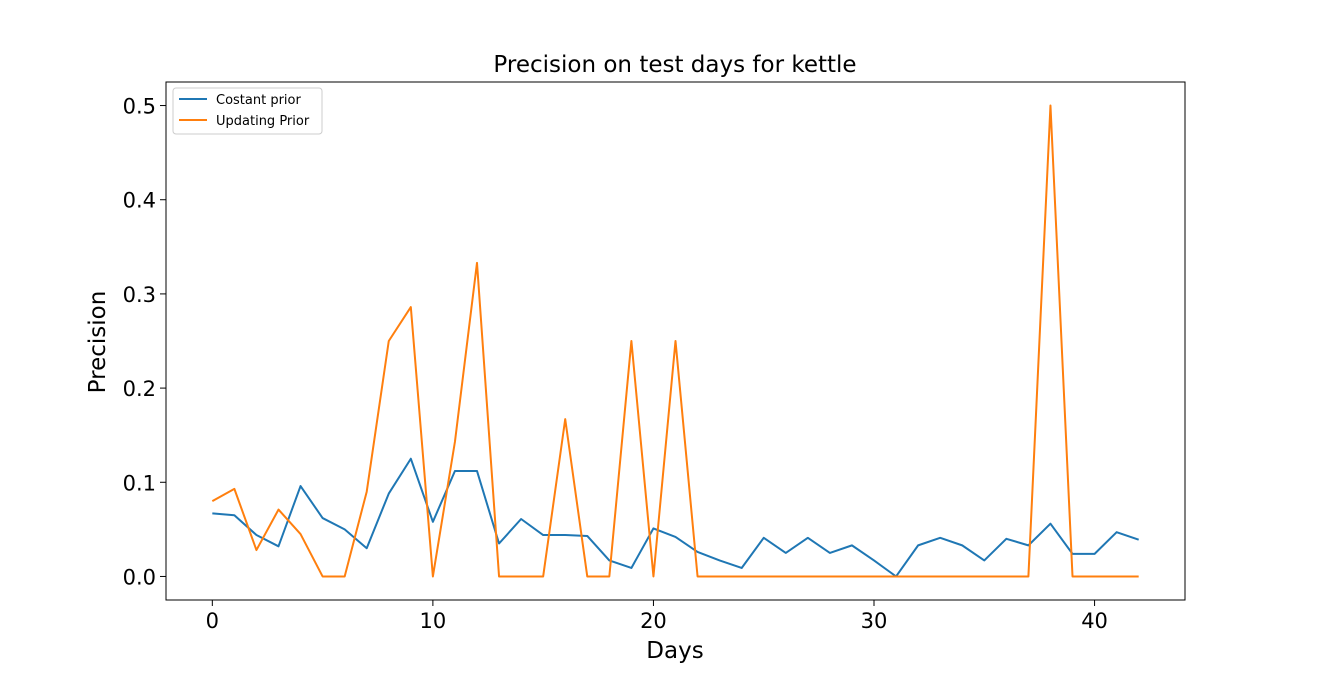  What do you see at coordinates (433, 621) in the screenshot?
I see `x-tick-label: 10` at bounding box center [433, 621].